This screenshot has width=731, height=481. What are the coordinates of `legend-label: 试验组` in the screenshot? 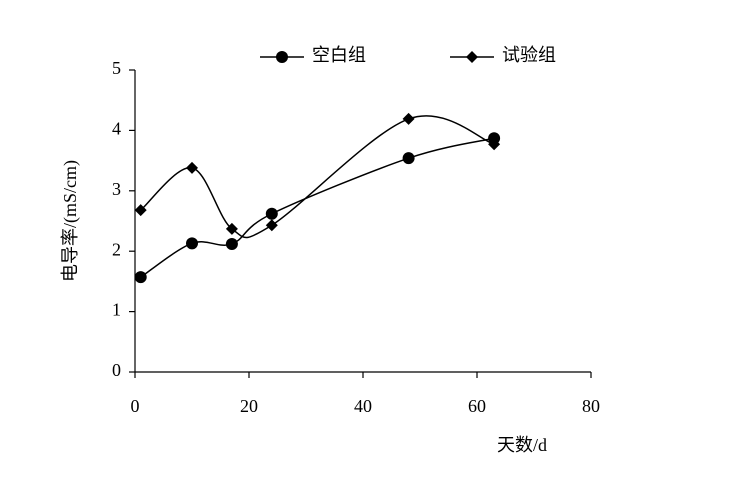 It's located at (529, 55).